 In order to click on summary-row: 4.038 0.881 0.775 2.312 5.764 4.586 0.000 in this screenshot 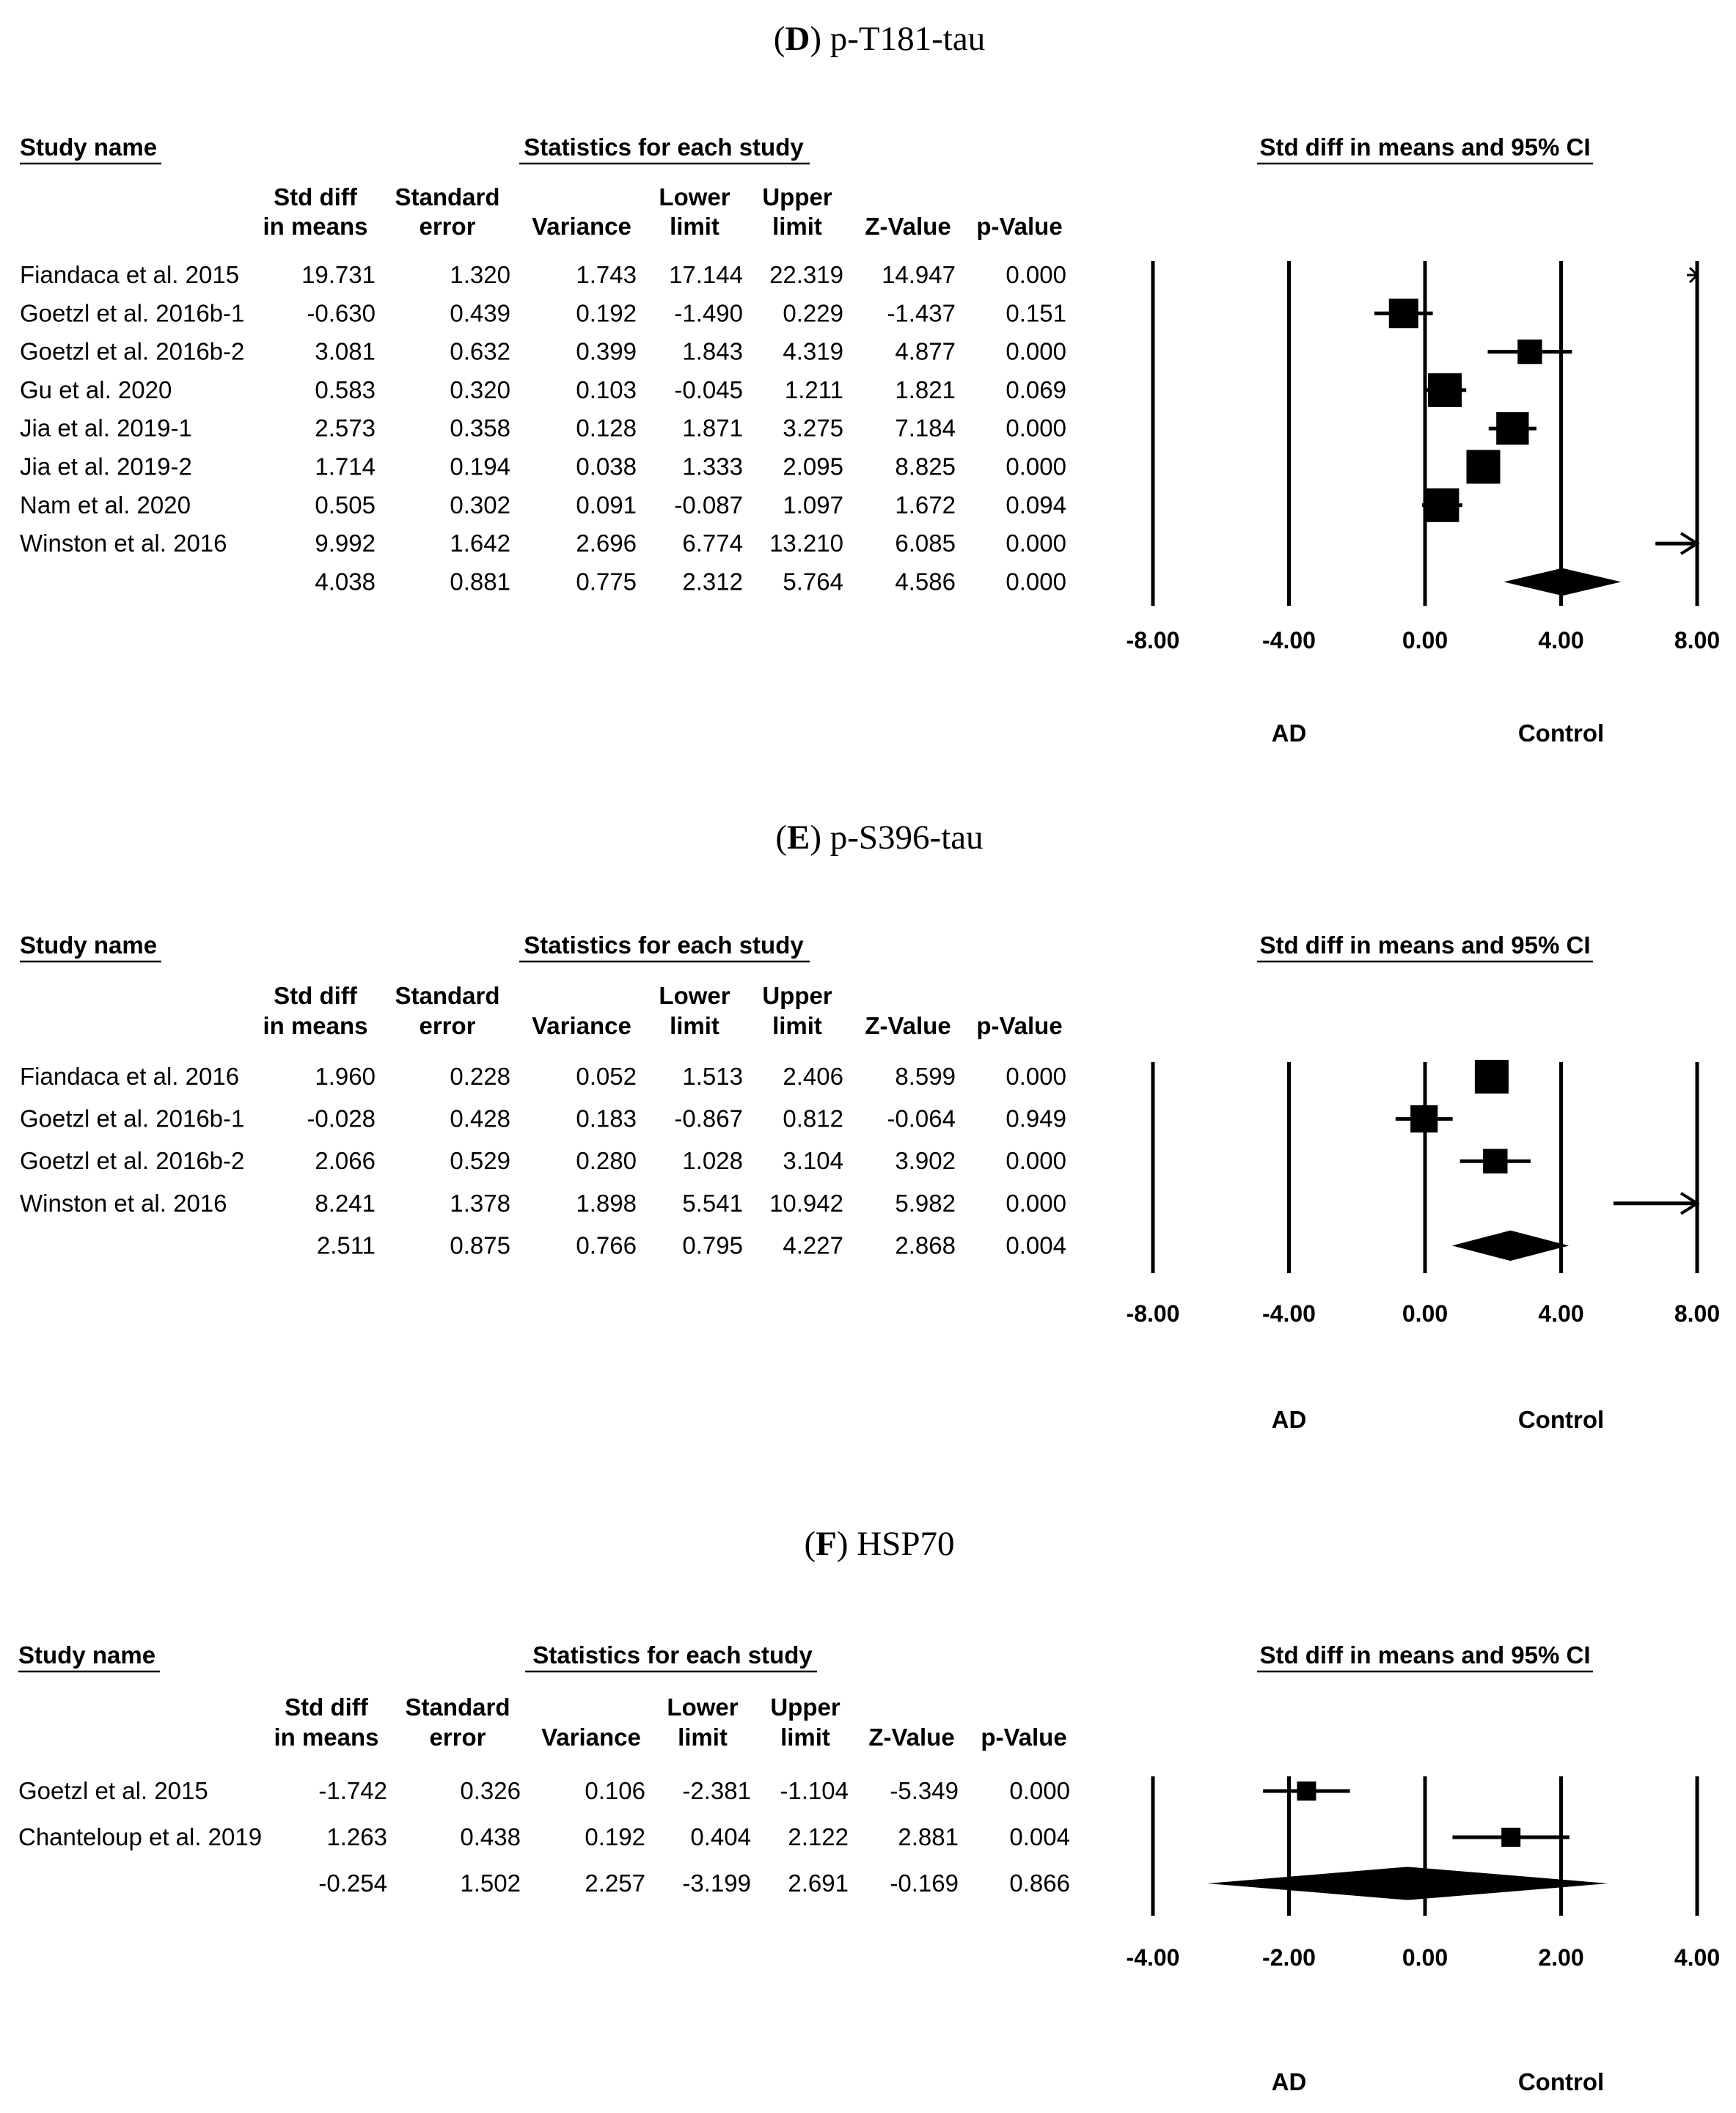, I will do `click(969, 582)`.